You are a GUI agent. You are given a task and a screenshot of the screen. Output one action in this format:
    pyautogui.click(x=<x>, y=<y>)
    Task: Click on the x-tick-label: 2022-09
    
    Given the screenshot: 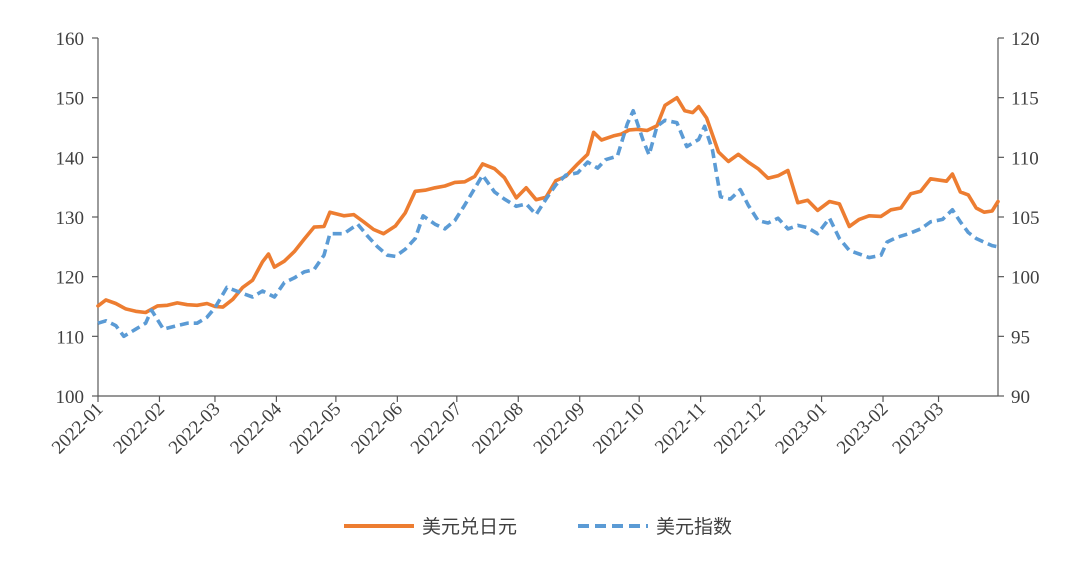 What is the action you would take?
    pyautogui.click(x=560, y=429)
    